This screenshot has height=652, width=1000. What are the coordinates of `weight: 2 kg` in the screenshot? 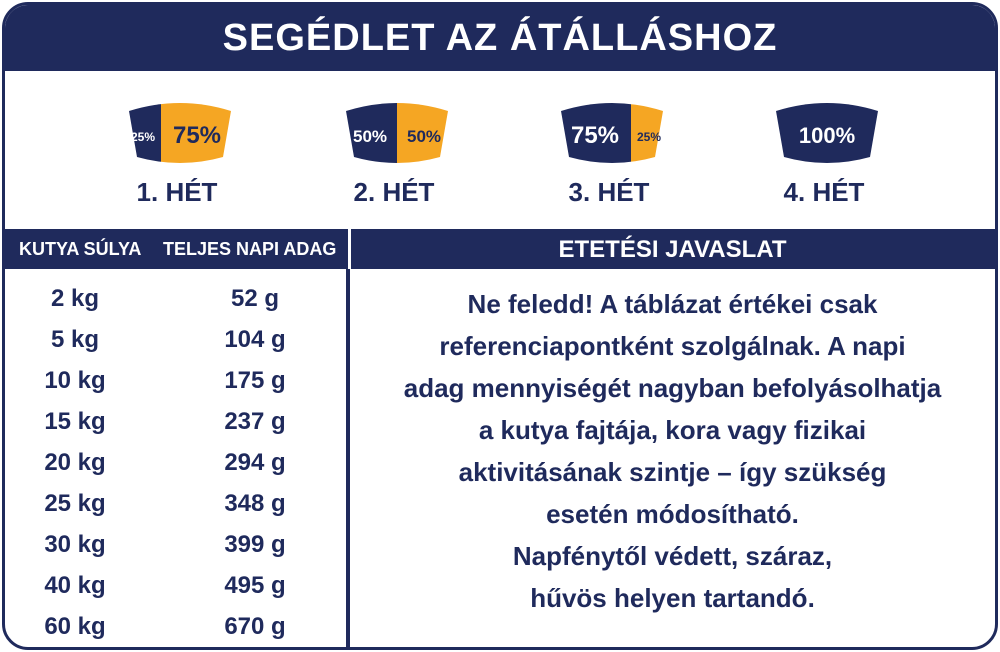 It's located at (75, 298).